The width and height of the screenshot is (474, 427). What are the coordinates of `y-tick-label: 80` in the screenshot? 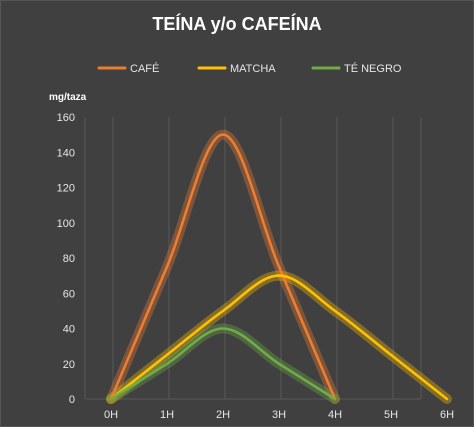 It's located at (69, 259).